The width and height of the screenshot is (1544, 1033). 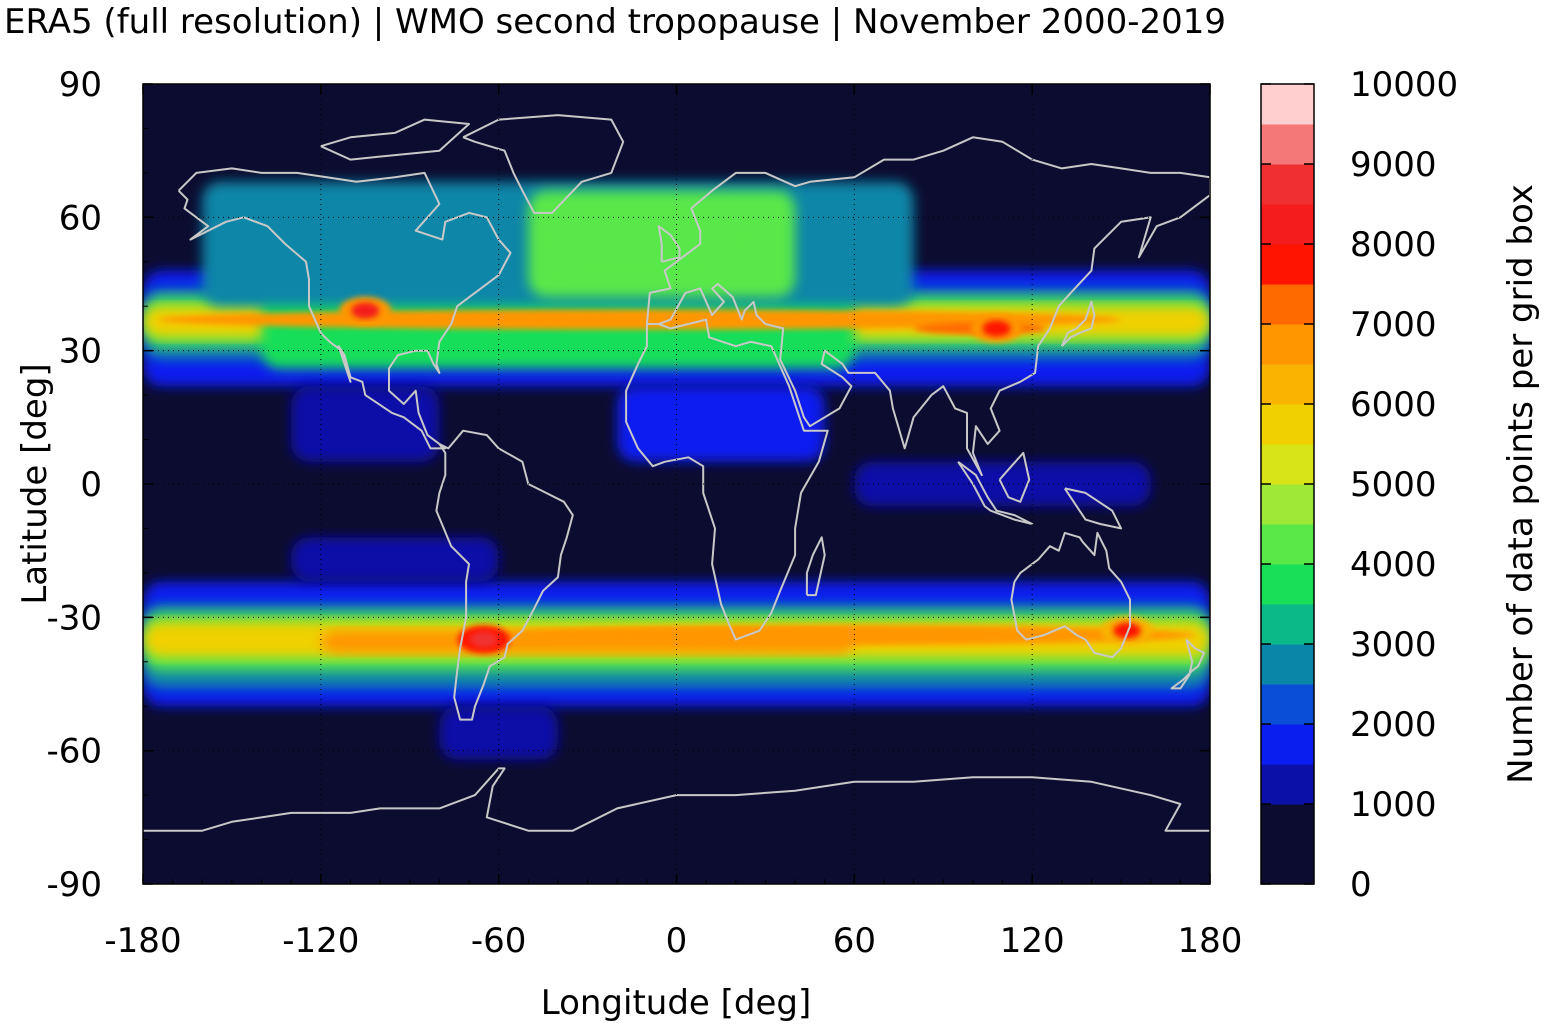 I want to click on colorbar-tick-label: 2000, so click(x=1393, y=725).